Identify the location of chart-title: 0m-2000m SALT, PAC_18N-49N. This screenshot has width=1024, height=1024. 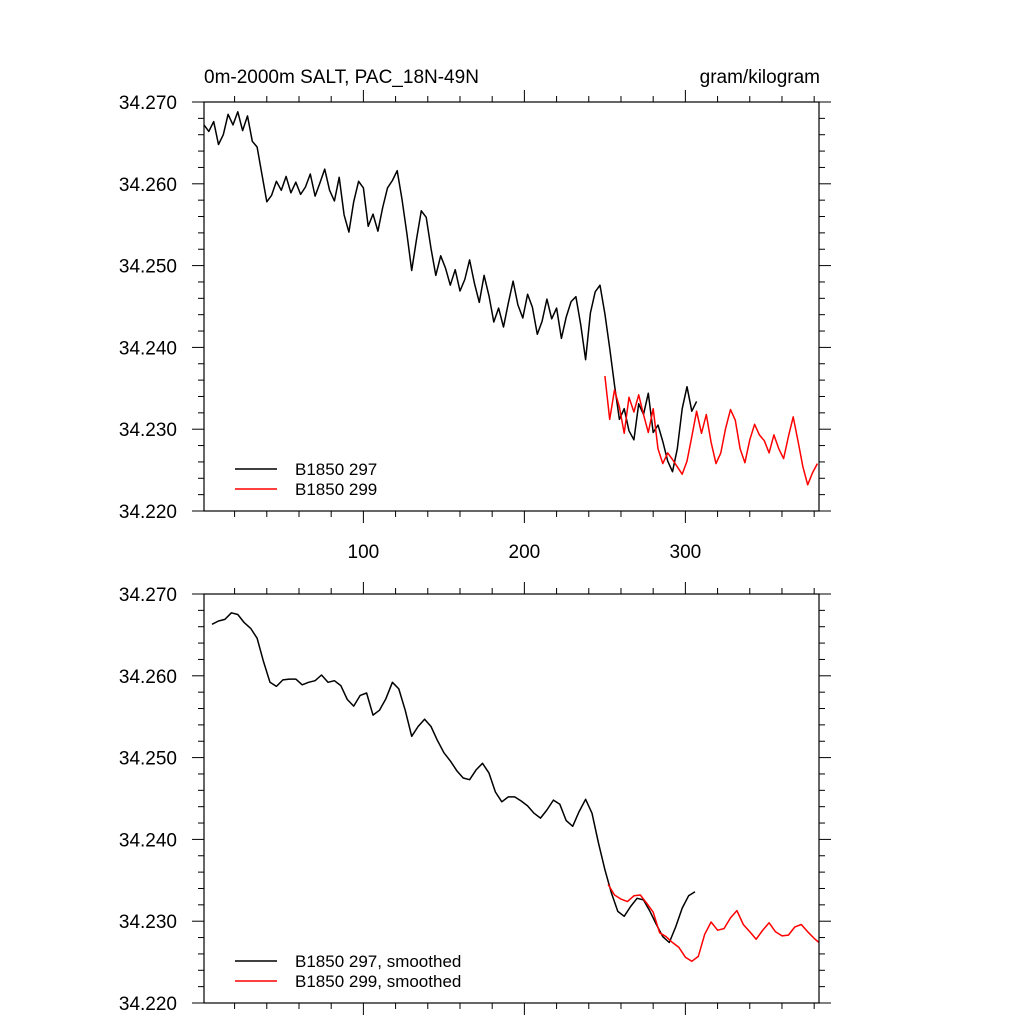
(341, 77).